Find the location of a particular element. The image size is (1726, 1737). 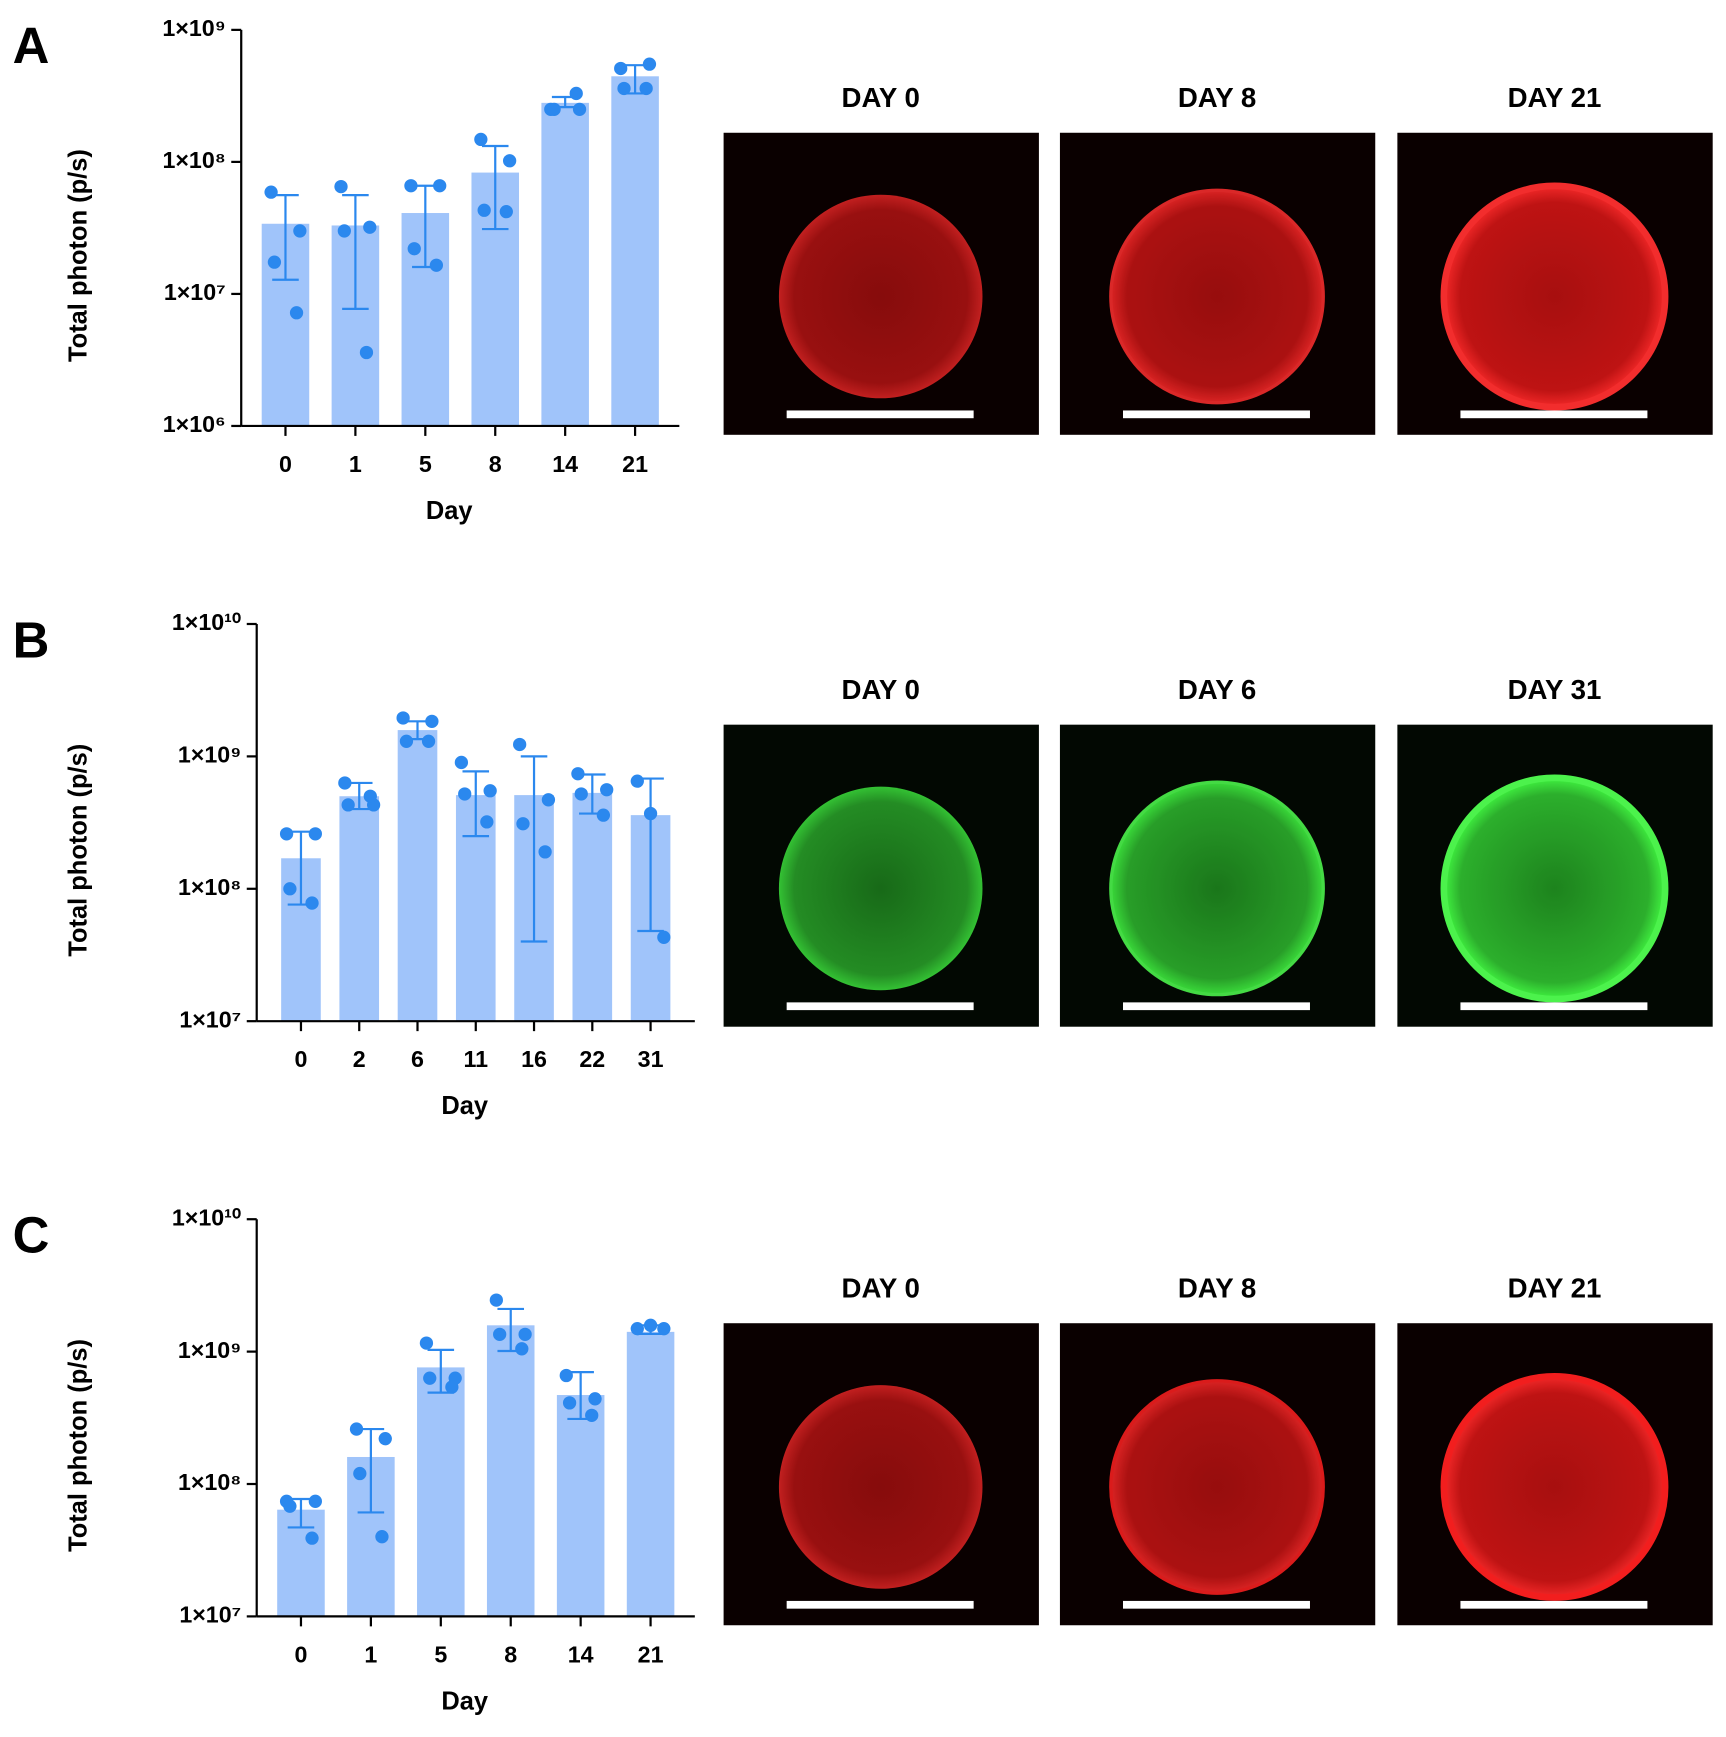

x-tick-label: 21 is located at coordinates (635, 464).